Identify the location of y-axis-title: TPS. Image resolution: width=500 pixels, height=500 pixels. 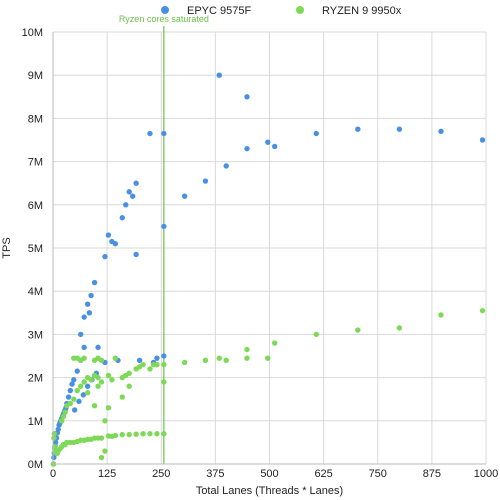
(7, 247).